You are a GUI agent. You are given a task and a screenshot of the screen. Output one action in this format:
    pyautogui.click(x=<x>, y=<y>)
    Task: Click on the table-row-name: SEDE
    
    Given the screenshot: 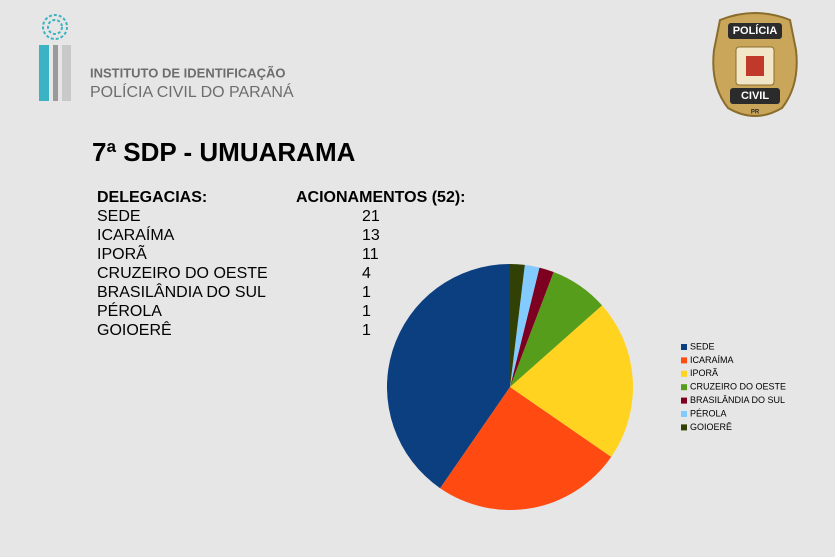 What is the action you would take?
    pyautogui.click(x=119, y=216)
    